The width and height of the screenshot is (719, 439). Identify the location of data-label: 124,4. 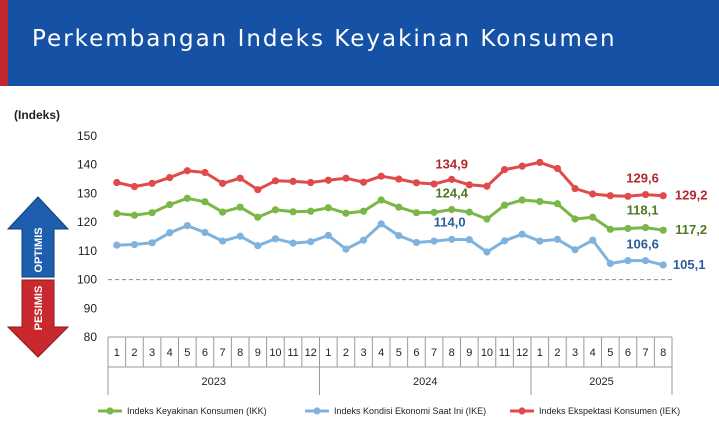
(451, 193).